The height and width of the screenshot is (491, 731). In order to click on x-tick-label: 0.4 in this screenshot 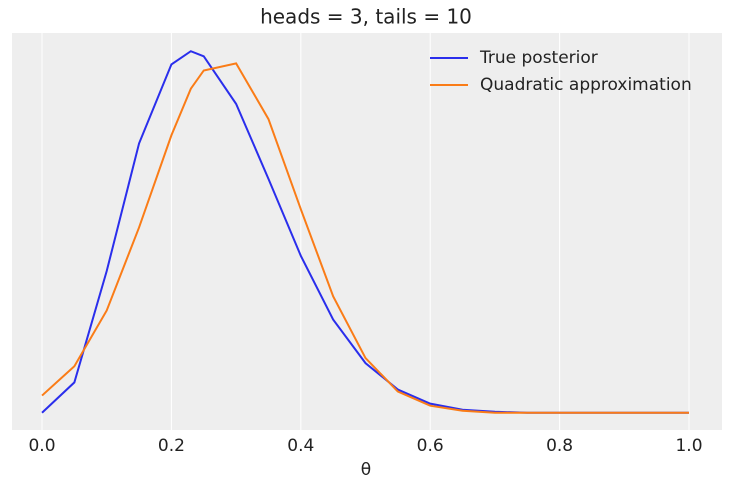, I will do `click(300, 446)`.